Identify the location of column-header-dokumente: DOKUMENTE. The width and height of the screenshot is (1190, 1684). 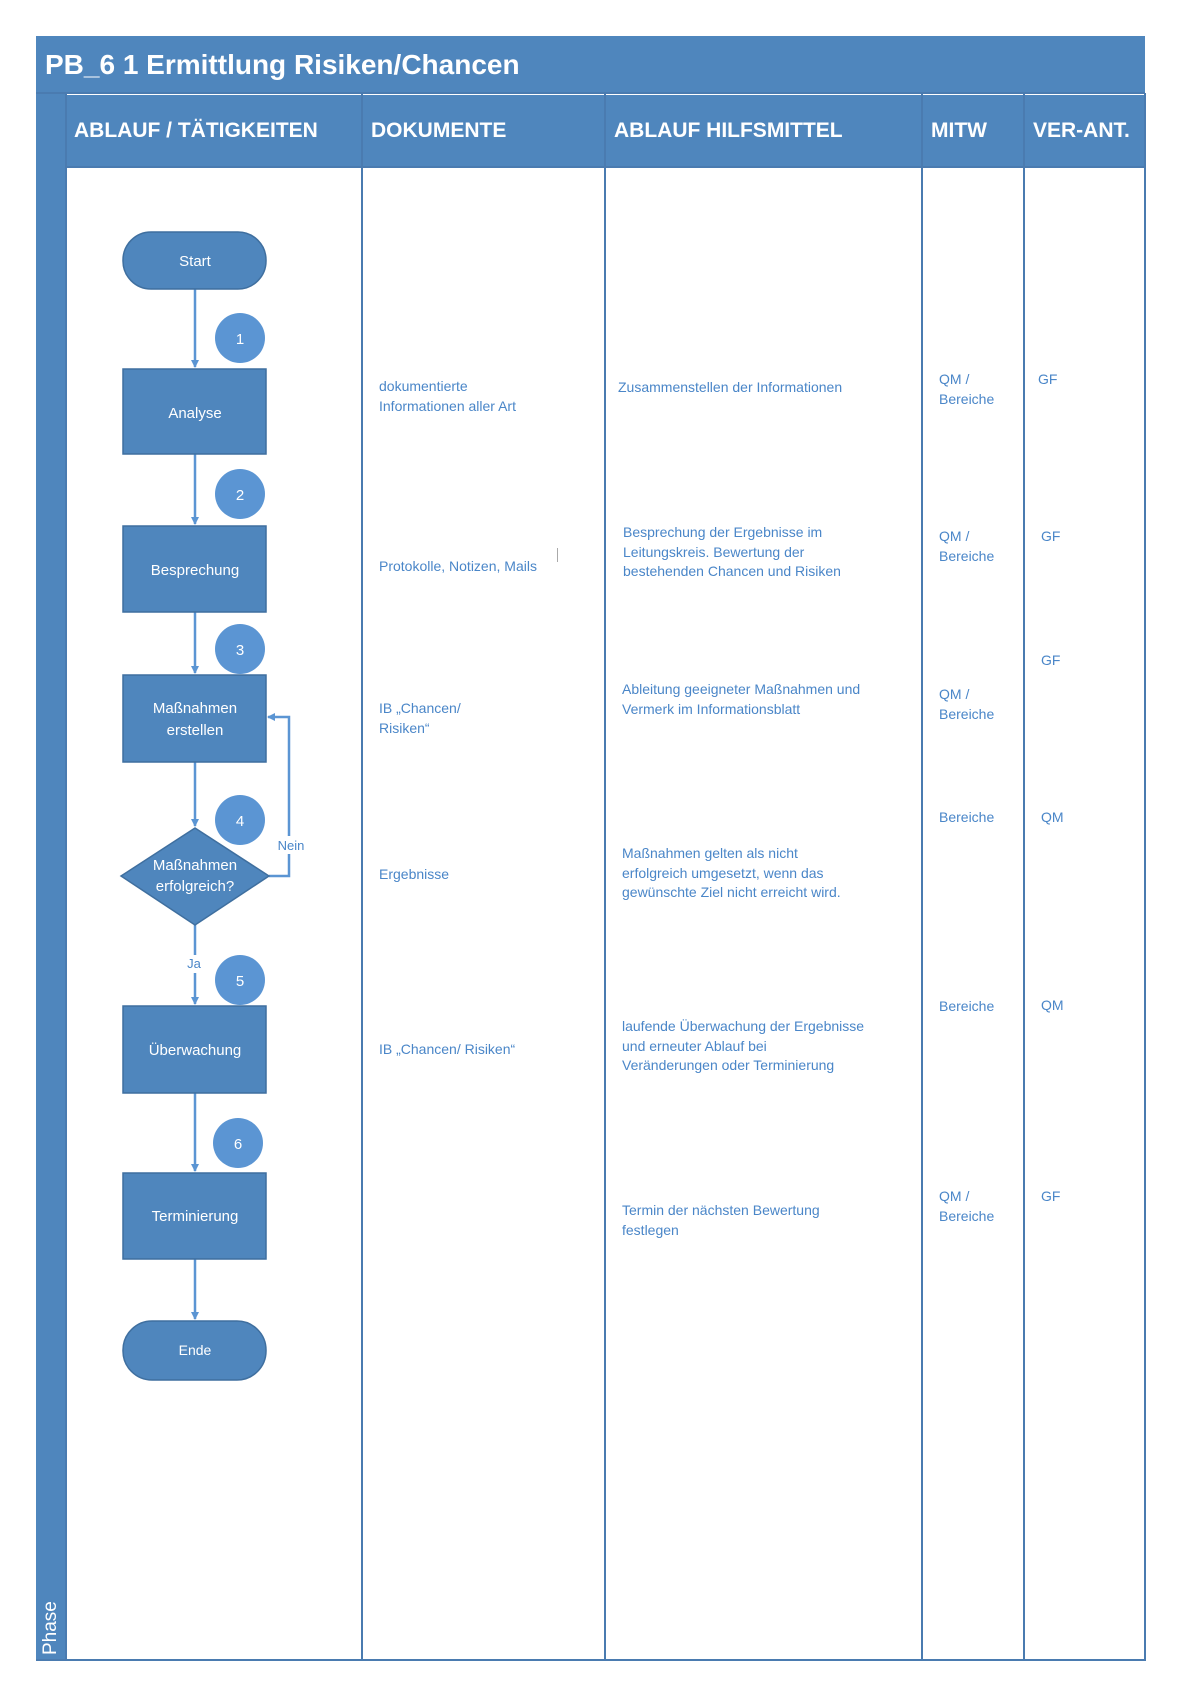
(483, 130).